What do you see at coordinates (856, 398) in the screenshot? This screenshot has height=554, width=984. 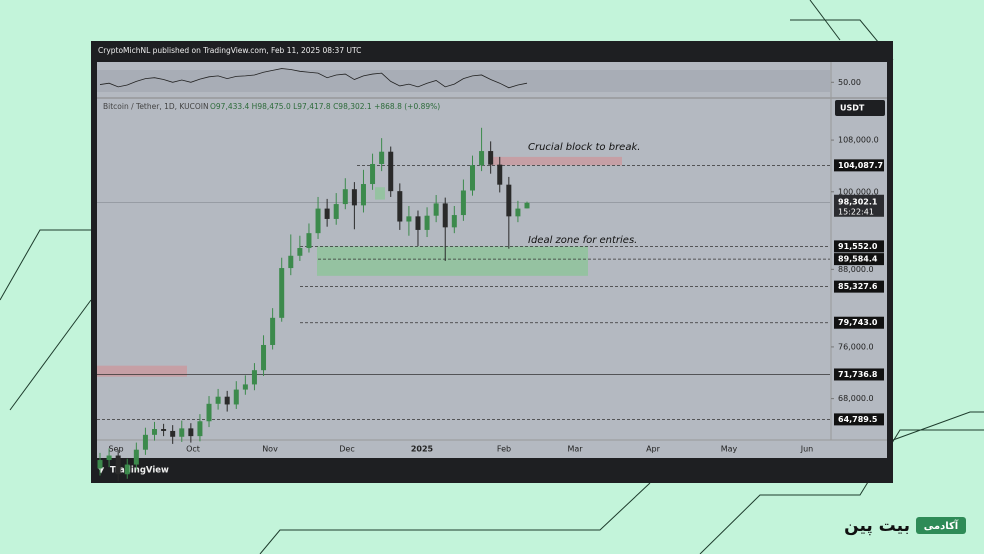 I see `y-tick-label: 68,000.0` at bounding box center [856, 398].